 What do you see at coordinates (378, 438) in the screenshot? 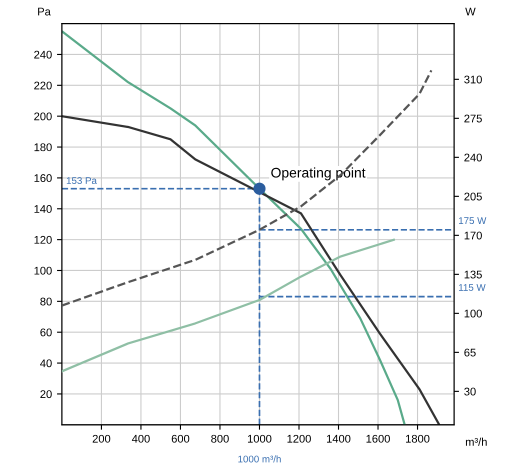
I see `x-tick-label: 1600` at bounding box center [378, 438].